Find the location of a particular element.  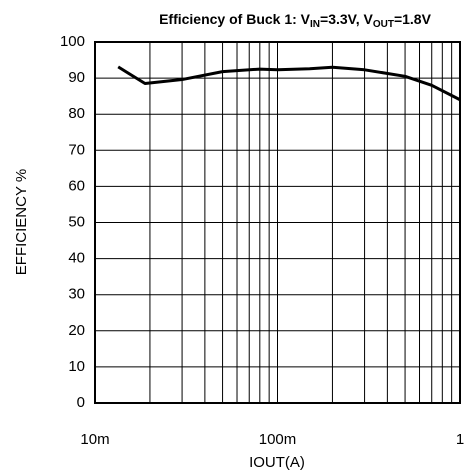

y-tick-label: 50 is located at coordinates (76, 221).